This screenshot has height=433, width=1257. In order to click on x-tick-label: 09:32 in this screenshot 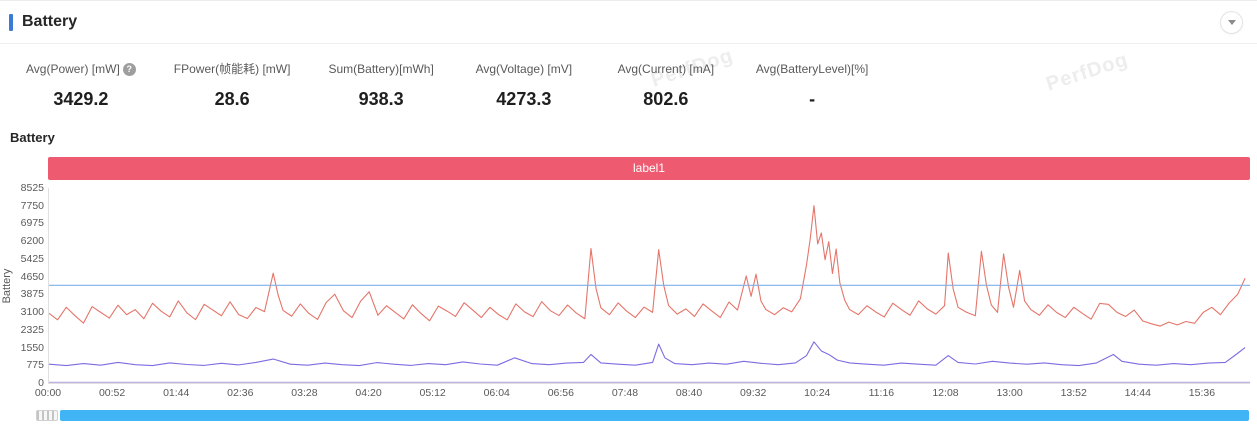, I will do `click(753, 393)`.